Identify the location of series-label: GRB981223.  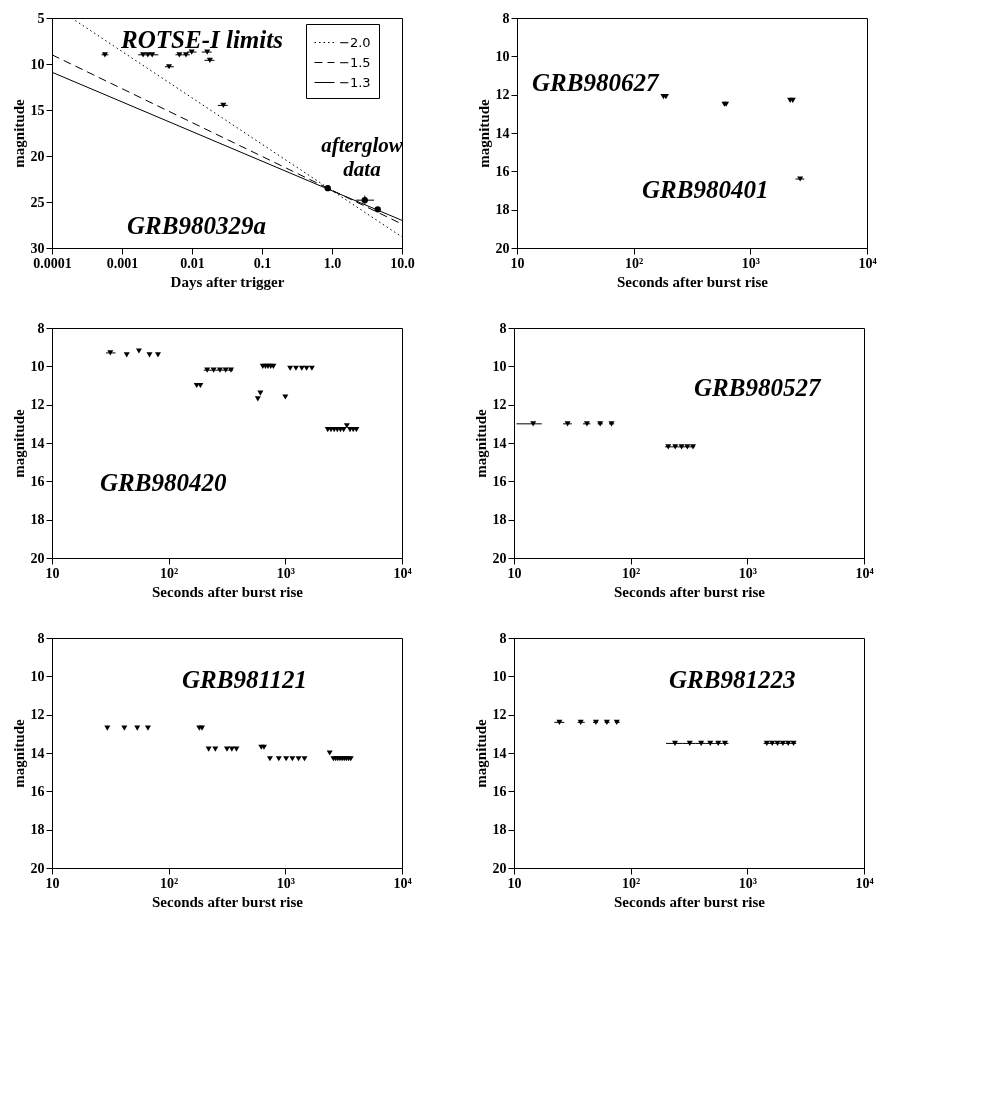
(732, 679).